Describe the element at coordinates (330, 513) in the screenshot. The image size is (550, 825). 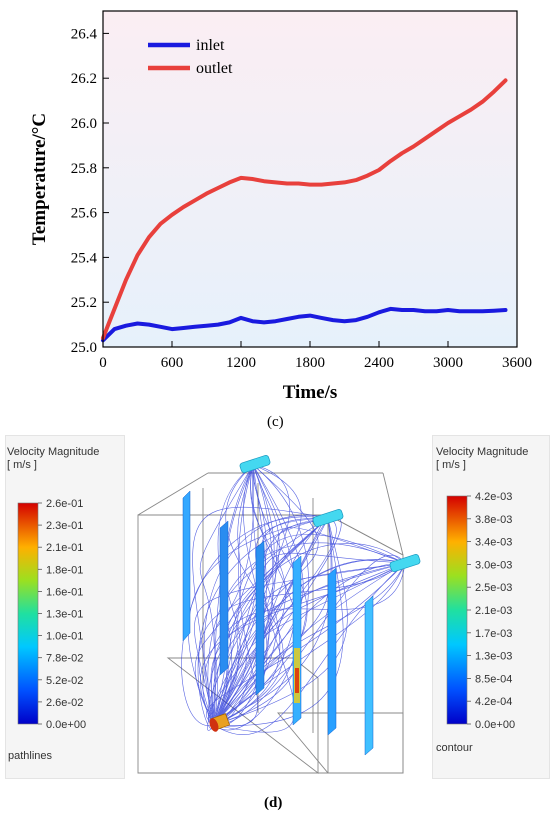
I see `outlet-pipes` at that location.